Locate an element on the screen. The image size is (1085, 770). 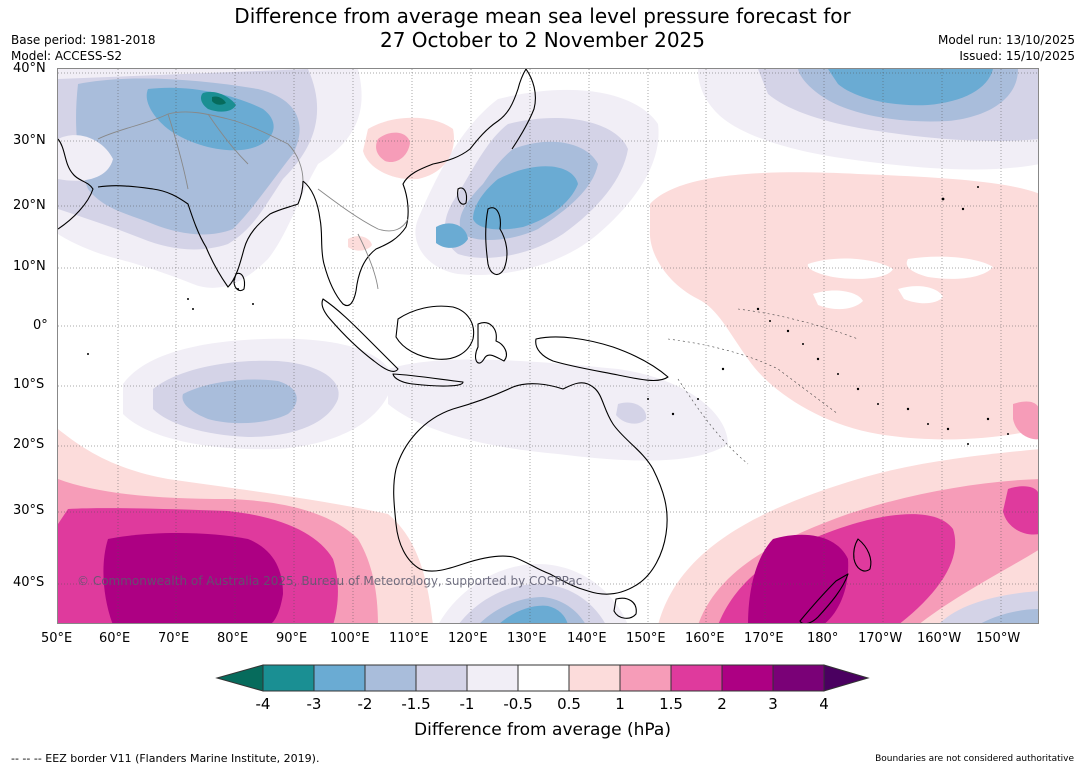
model-run: Model run: 13/10/2025 is located at coordinates (1006, 40).